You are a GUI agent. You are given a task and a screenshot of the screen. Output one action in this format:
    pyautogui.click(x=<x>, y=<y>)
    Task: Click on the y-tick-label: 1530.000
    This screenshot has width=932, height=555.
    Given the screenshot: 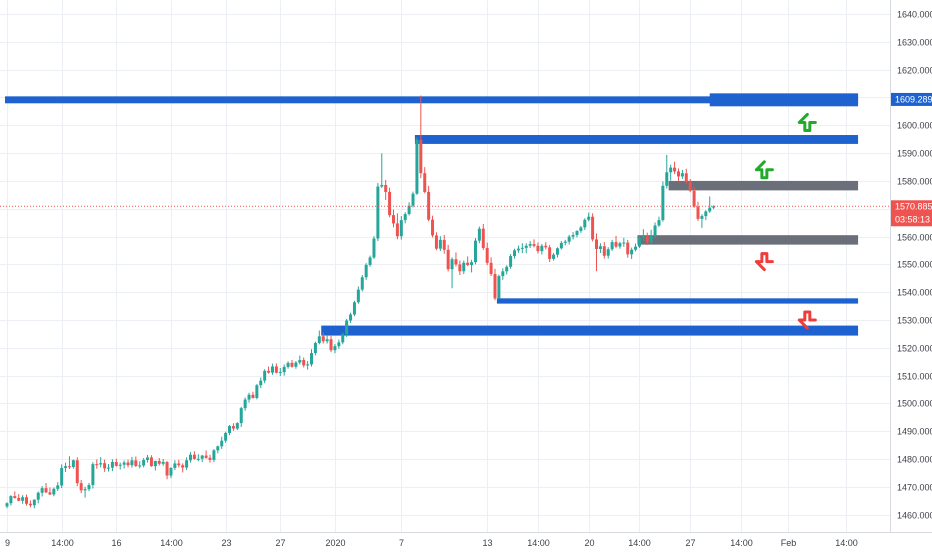 What is the action you would take?
    pyautogui.click(x=914, y=321)
    